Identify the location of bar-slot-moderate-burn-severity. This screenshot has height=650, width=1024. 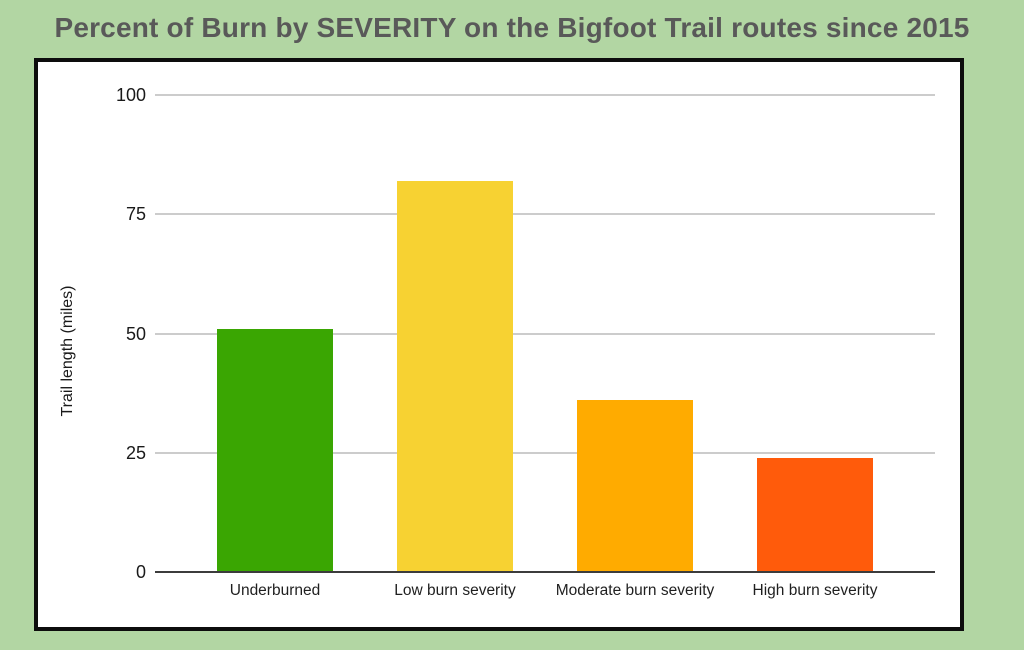
(635, 333).